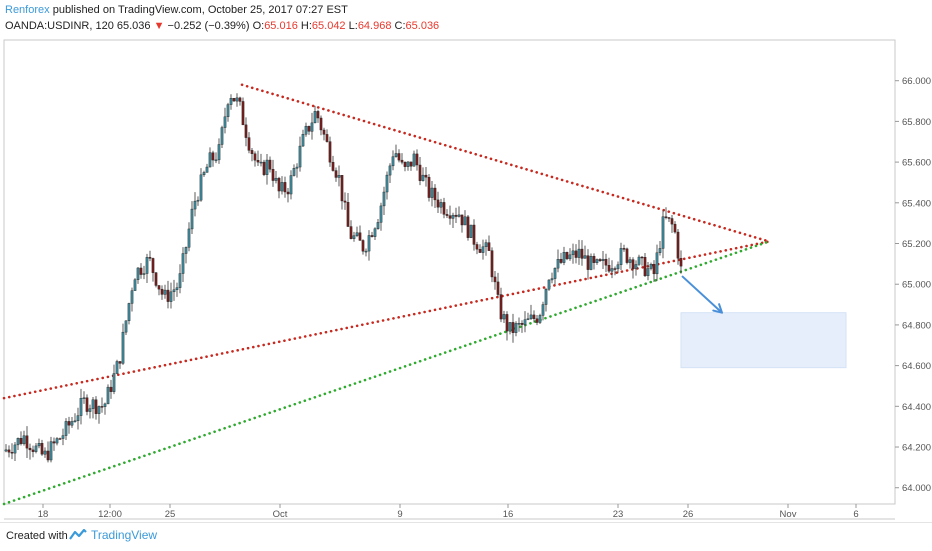 The width and height of the screenshot is (932, 551). Describe the element at coordinates (27, 10) in the screenshot. I see `author-link: Renforex` at that location.